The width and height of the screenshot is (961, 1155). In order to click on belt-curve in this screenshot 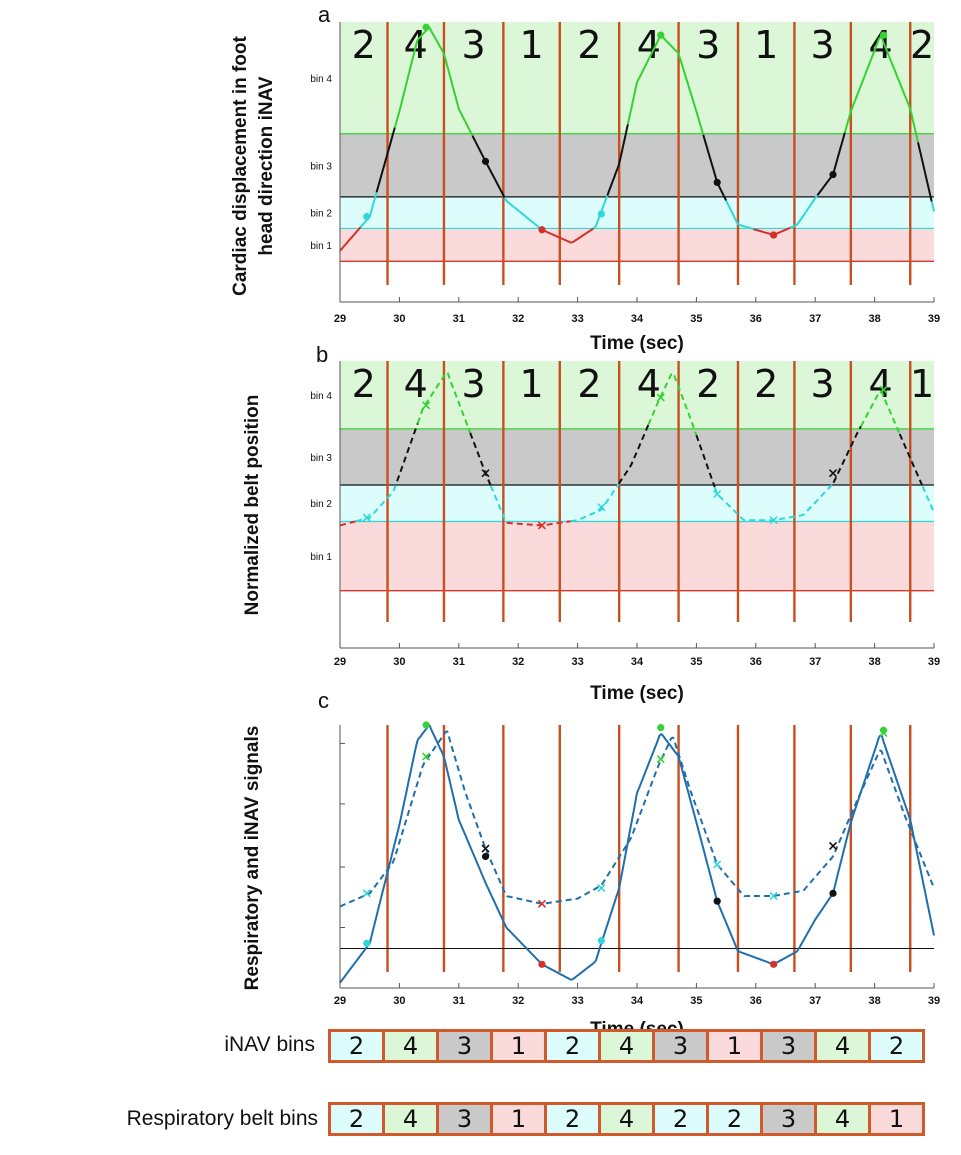, I will do `click(637, 819)`.